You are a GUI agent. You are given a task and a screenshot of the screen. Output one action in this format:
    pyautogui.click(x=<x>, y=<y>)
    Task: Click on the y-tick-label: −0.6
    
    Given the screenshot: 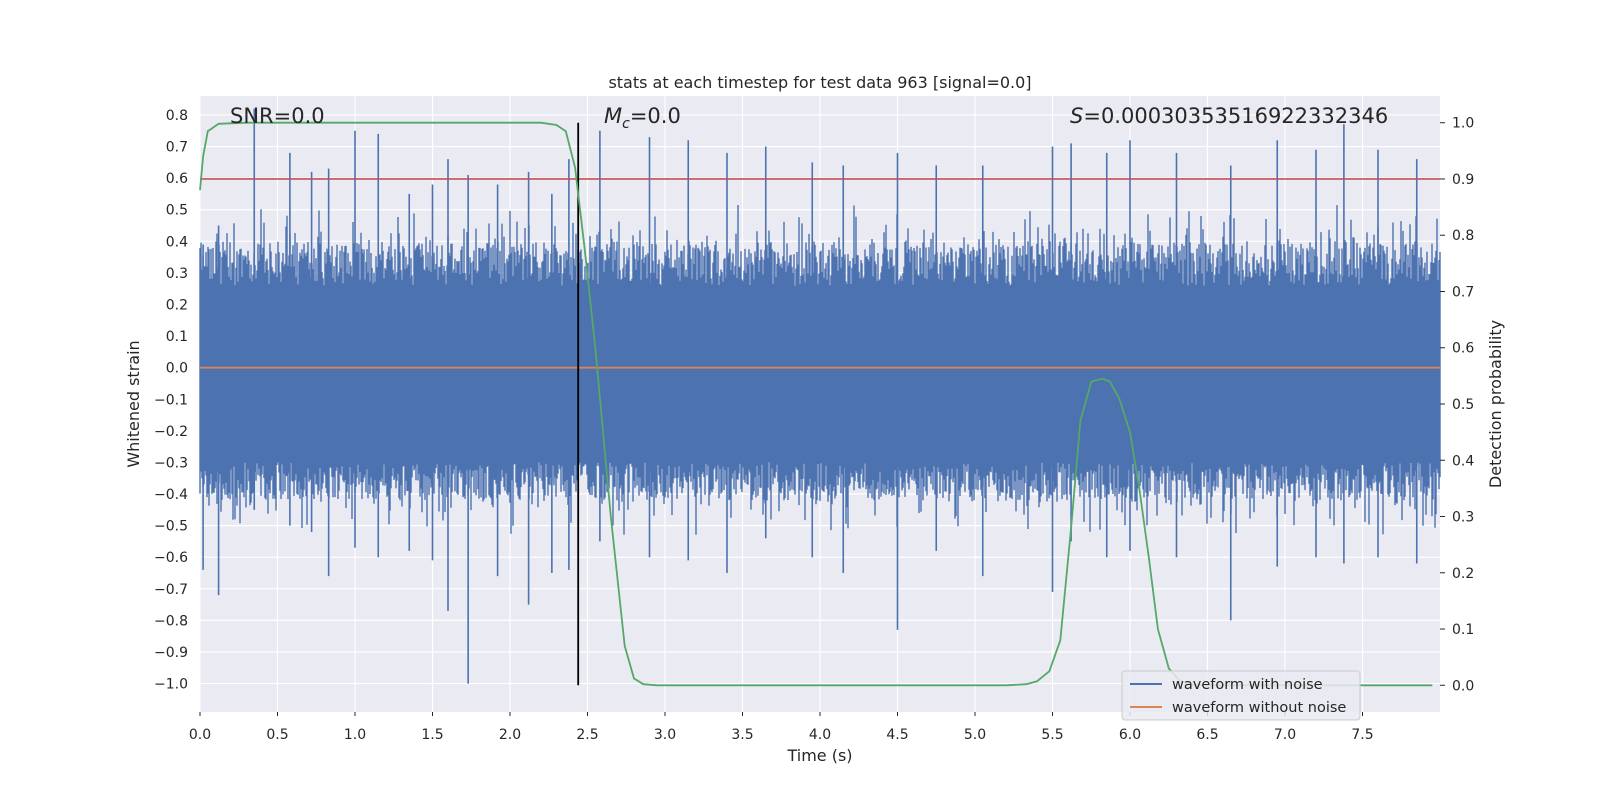 What is the action you would take?
    pyautogui.click(x=171, y=558)
    